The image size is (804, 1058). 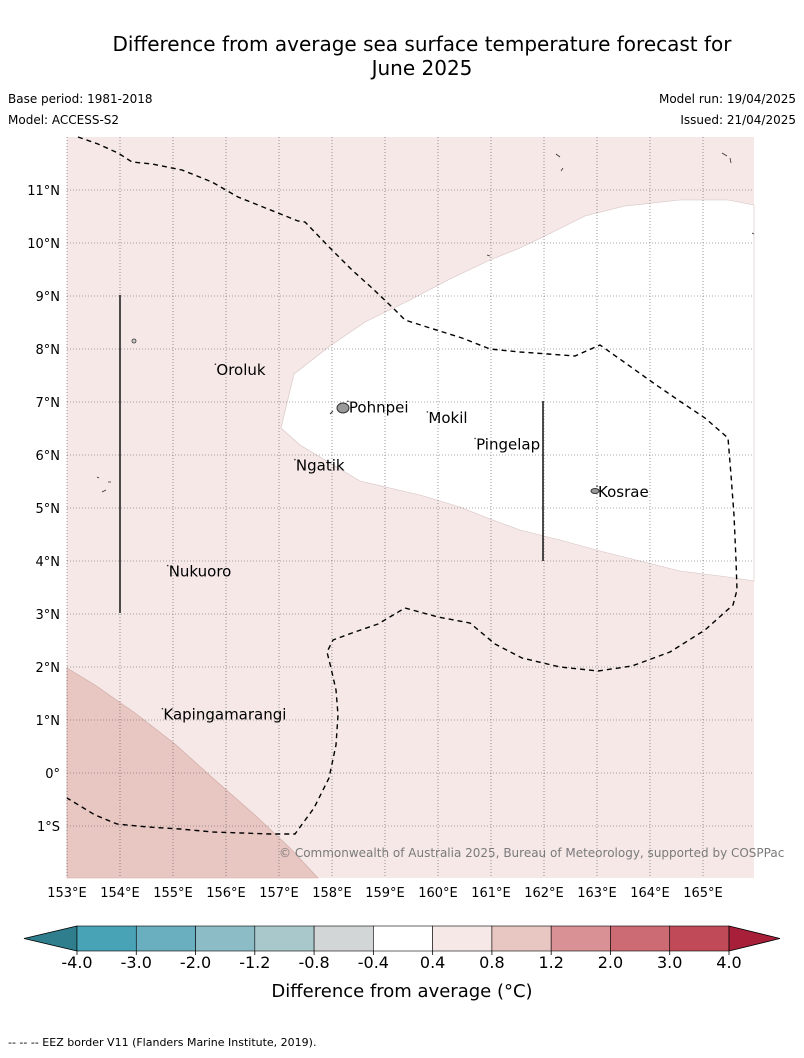 What do you see at coordinates (67, 893) in the screenshot?
I see `longitude-label: 153°E` at bounding box center [67, 893].